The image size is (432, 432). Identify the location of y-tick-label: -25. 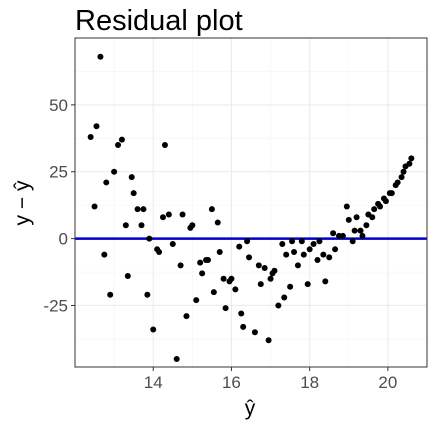
(55, 305).